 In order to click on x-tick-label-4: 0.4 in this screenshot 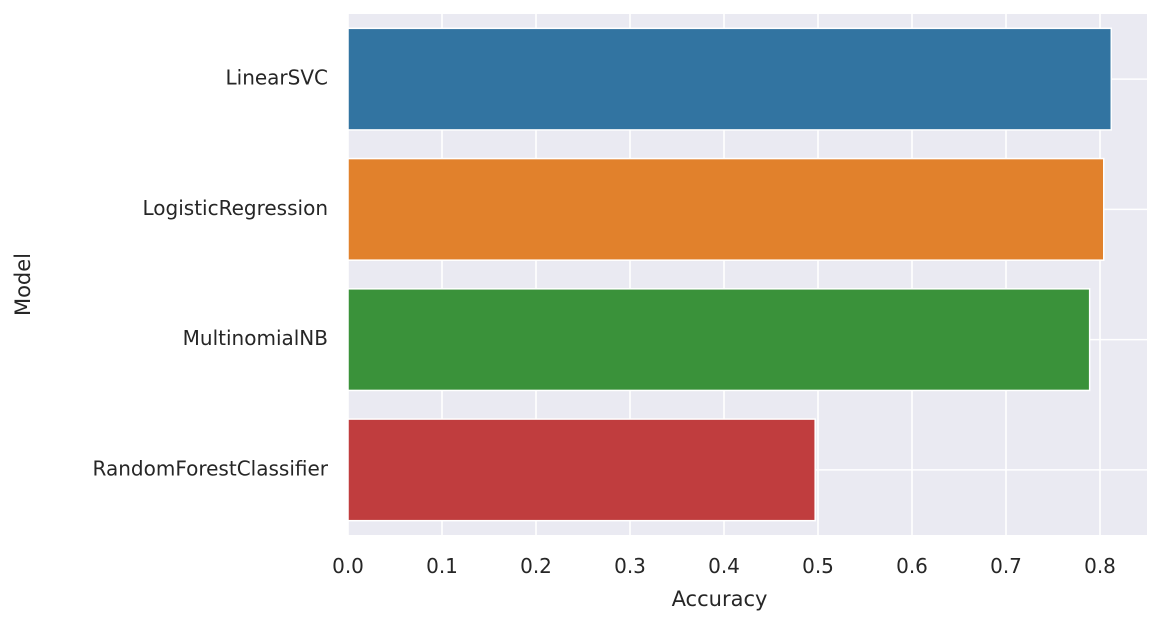, I will do `click(724, 566)`.